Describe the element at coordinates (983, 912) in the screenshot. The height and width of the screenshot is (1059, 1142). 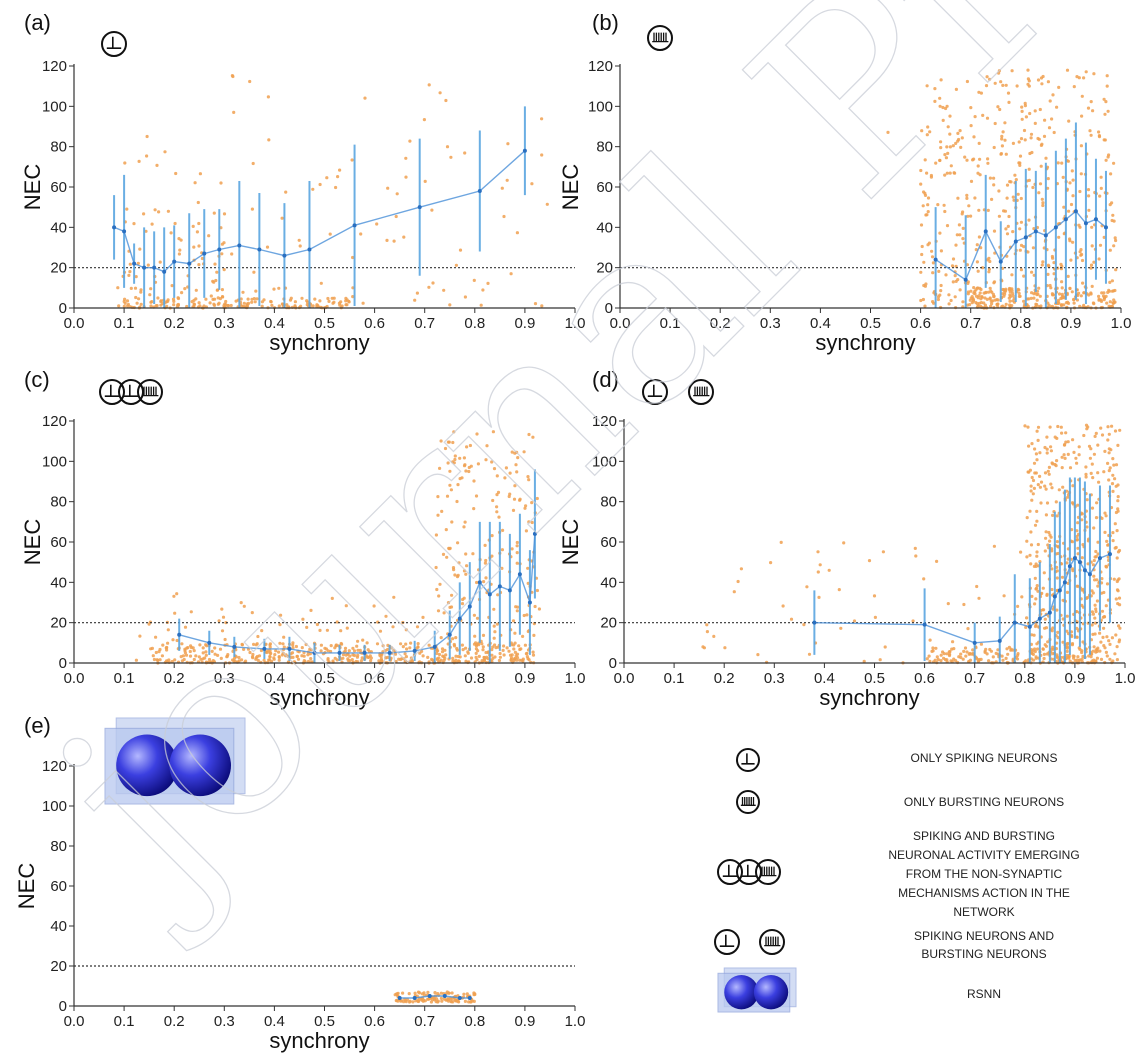
I see `legend-text: NETWORK` at that location.